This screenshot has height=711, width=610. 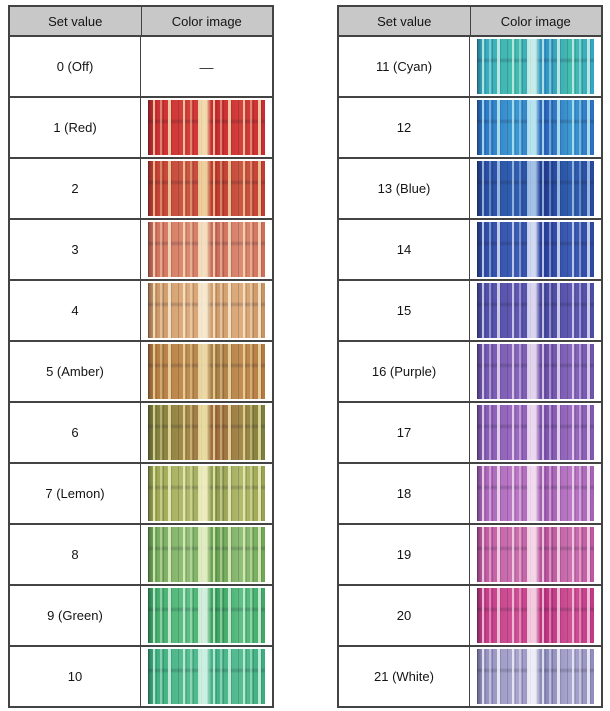 I want to click on set-value-cell: 20, so click(x=404, y=615).